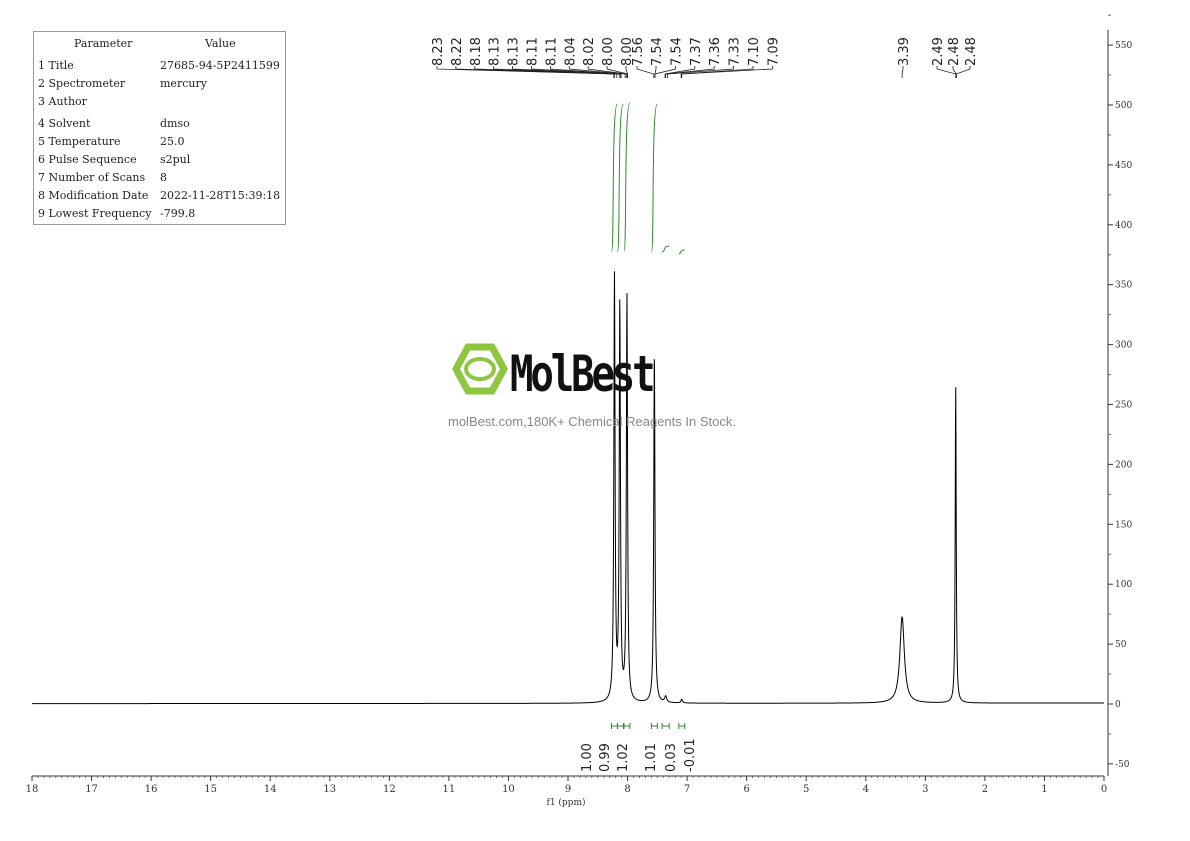 This screenshot has height=841, width=1190. I want to click on peak-label: 8.02, so click(589, 51).